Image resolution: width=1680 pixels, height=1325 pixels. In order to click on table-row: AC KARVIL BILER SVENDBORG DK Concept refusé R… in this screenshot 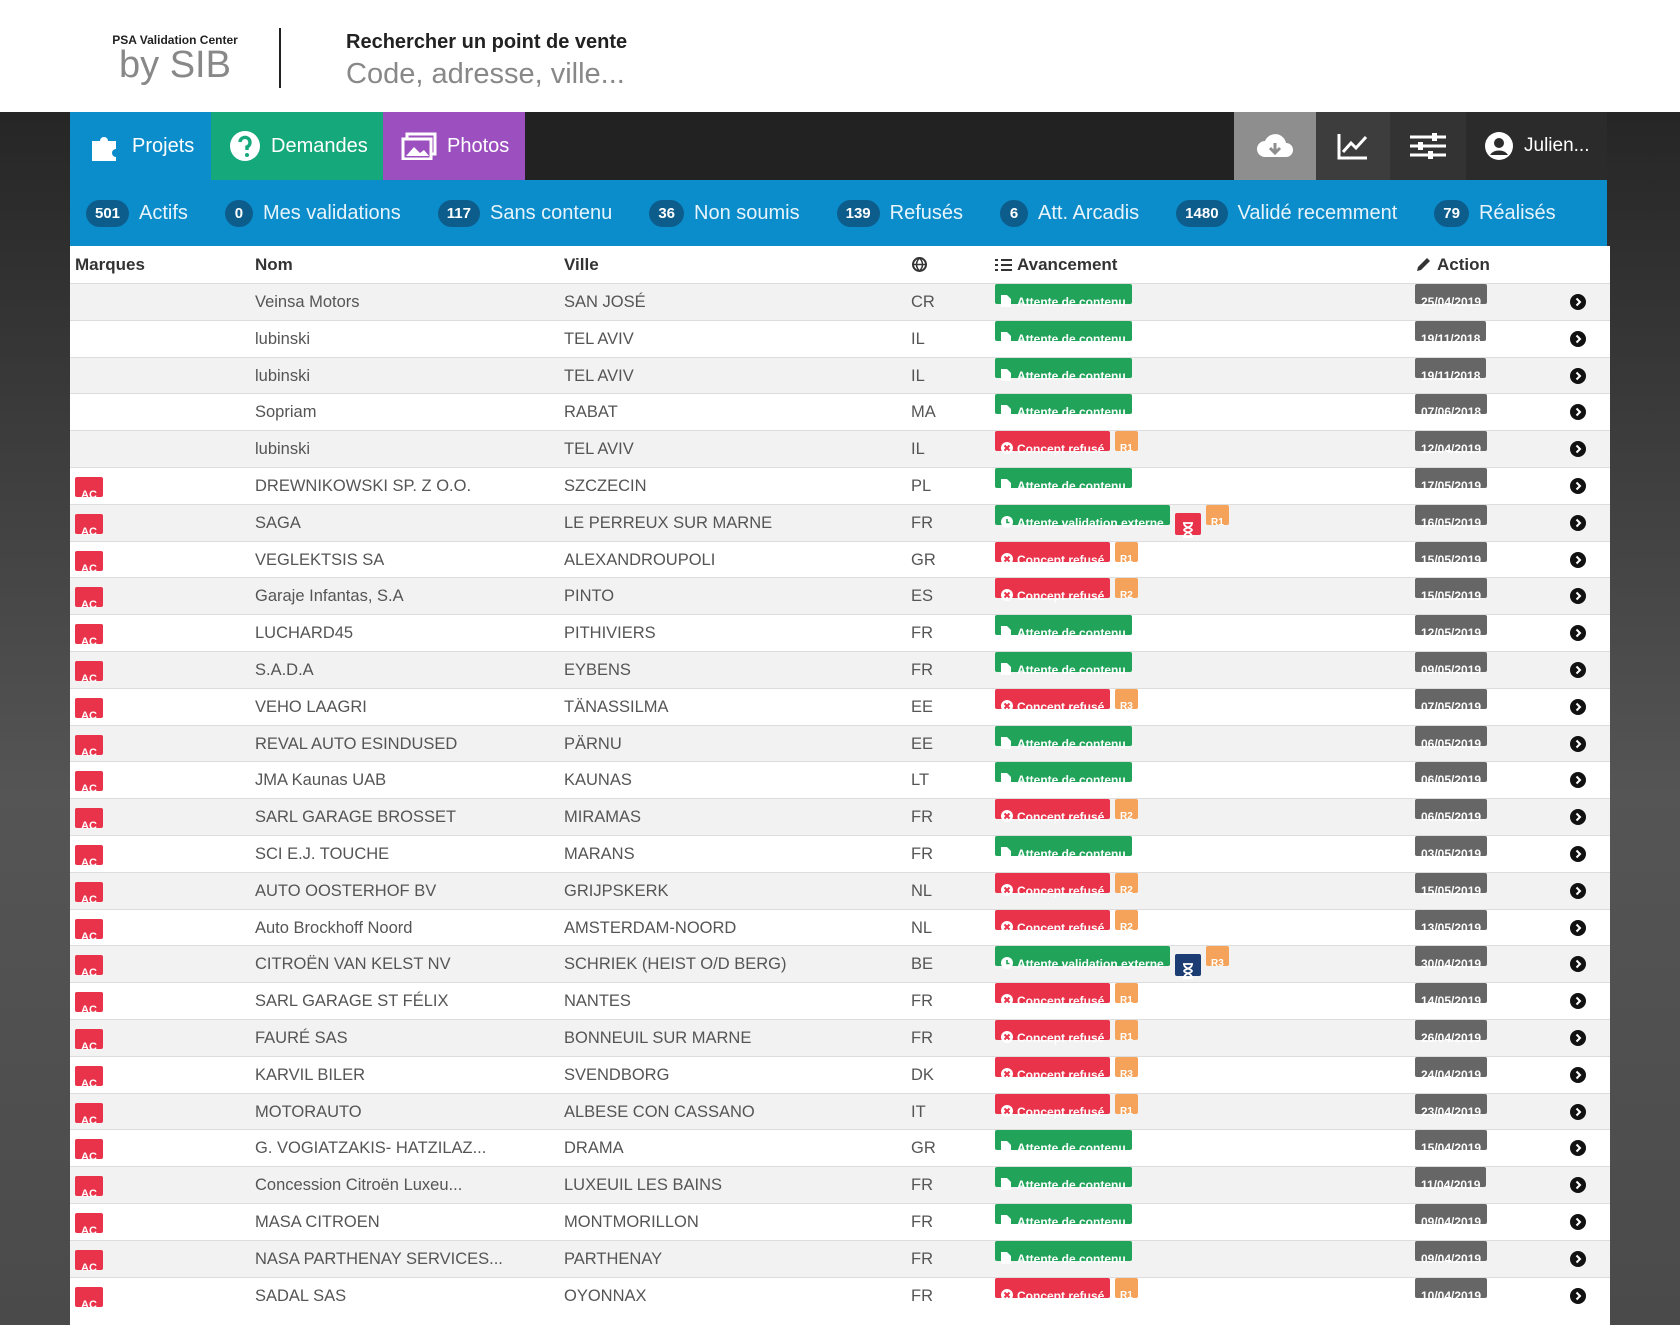, I will do `click(840, 1074)`.